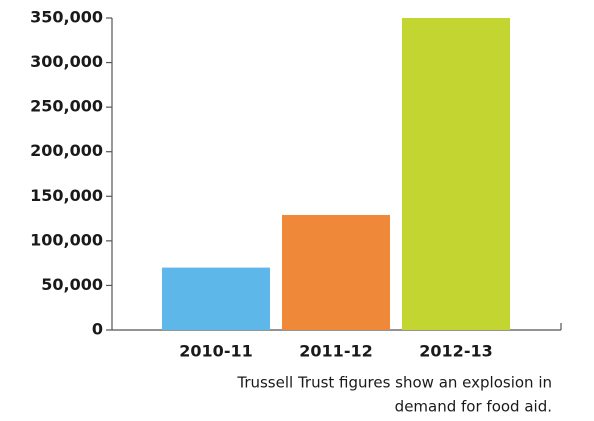 This screenshot has width=594, height=421. Describe the element at coordinates (473, 407) in the screenshot. I see `caption: demand for food aid.` at that location.